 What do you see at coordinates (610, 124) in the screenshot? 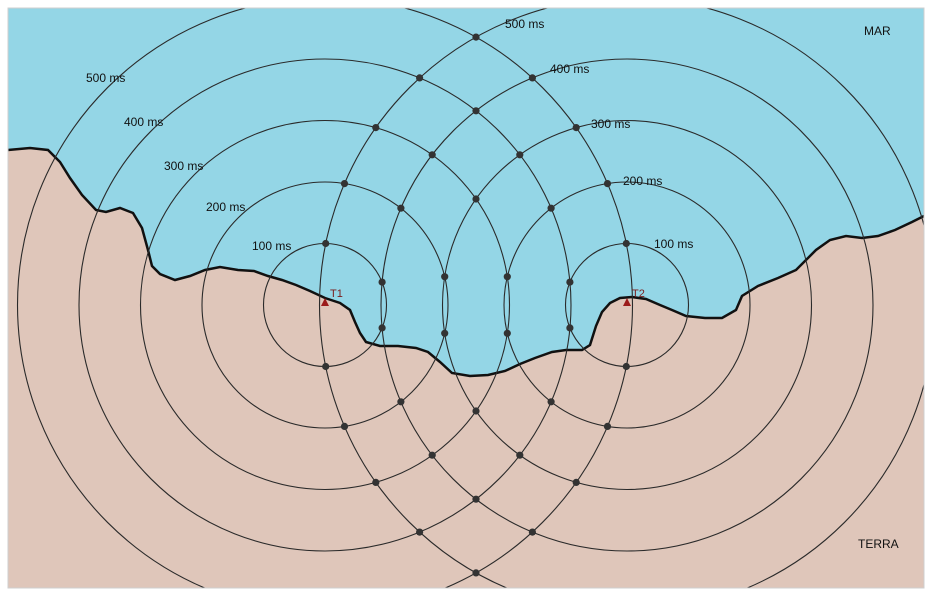
I see `range-label-300-right: 300 ms` at bounding box center [610, 124].